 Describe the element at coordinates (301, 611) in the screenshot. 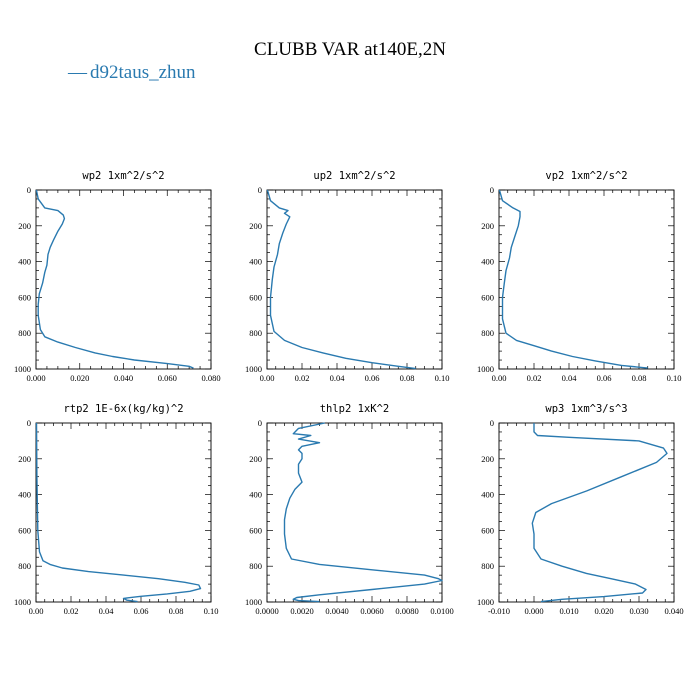

I see `x-tick-label: 0.0020` at that location.